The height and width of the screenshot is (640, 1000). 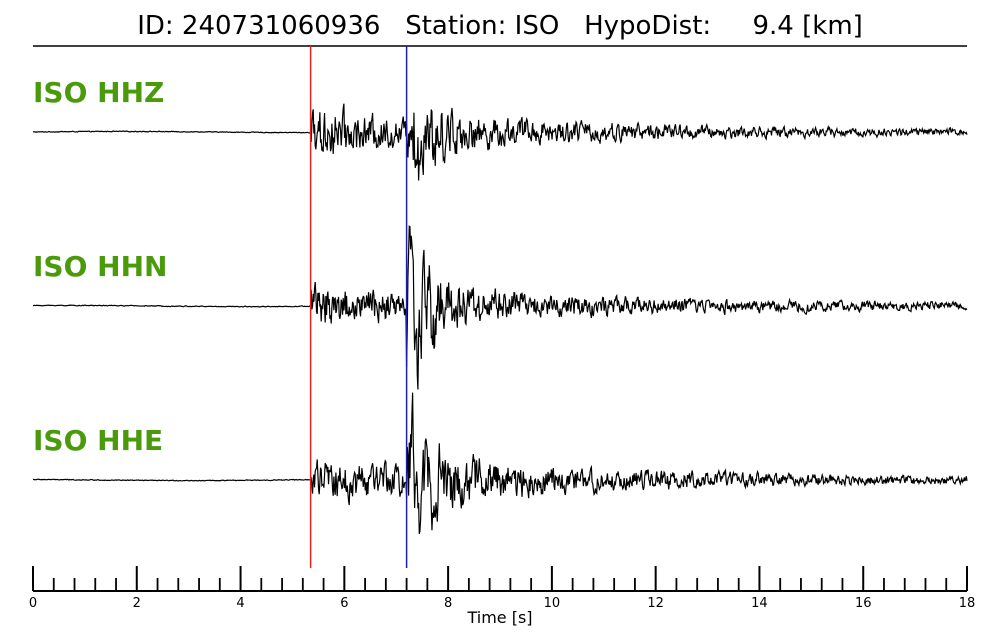 I want to click on time-axis: 0 2 4 6 8 10 12 14 16 18, so click(x=502, y=588).